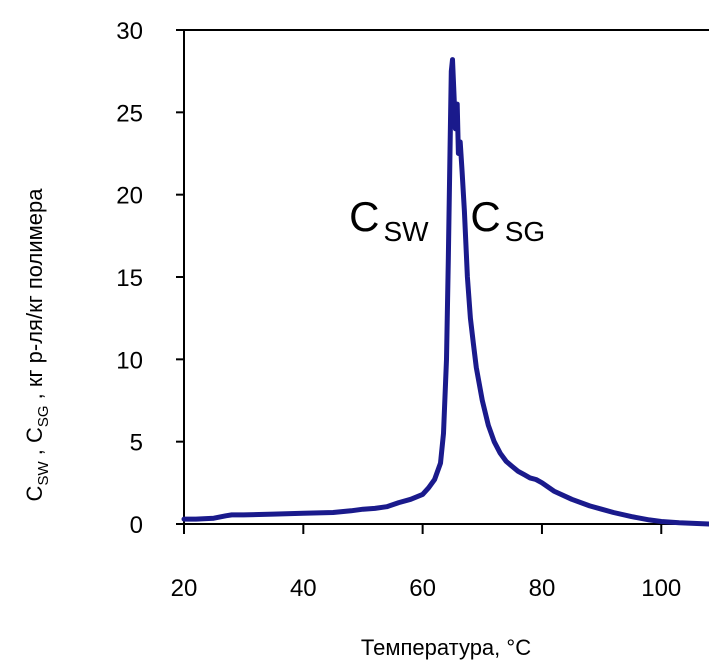  I want to click on annotation-csw: C SW, so click(389, 220).